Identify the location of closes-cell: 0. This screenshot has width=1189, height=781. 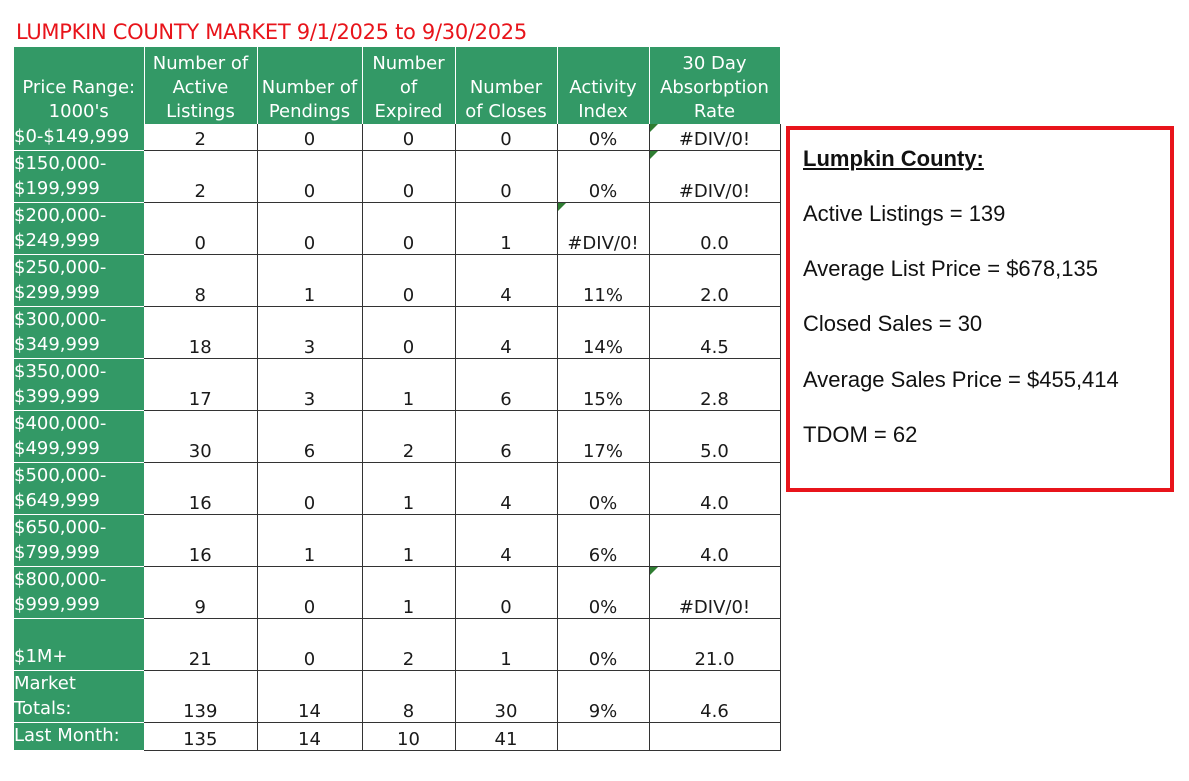
(506, 592).